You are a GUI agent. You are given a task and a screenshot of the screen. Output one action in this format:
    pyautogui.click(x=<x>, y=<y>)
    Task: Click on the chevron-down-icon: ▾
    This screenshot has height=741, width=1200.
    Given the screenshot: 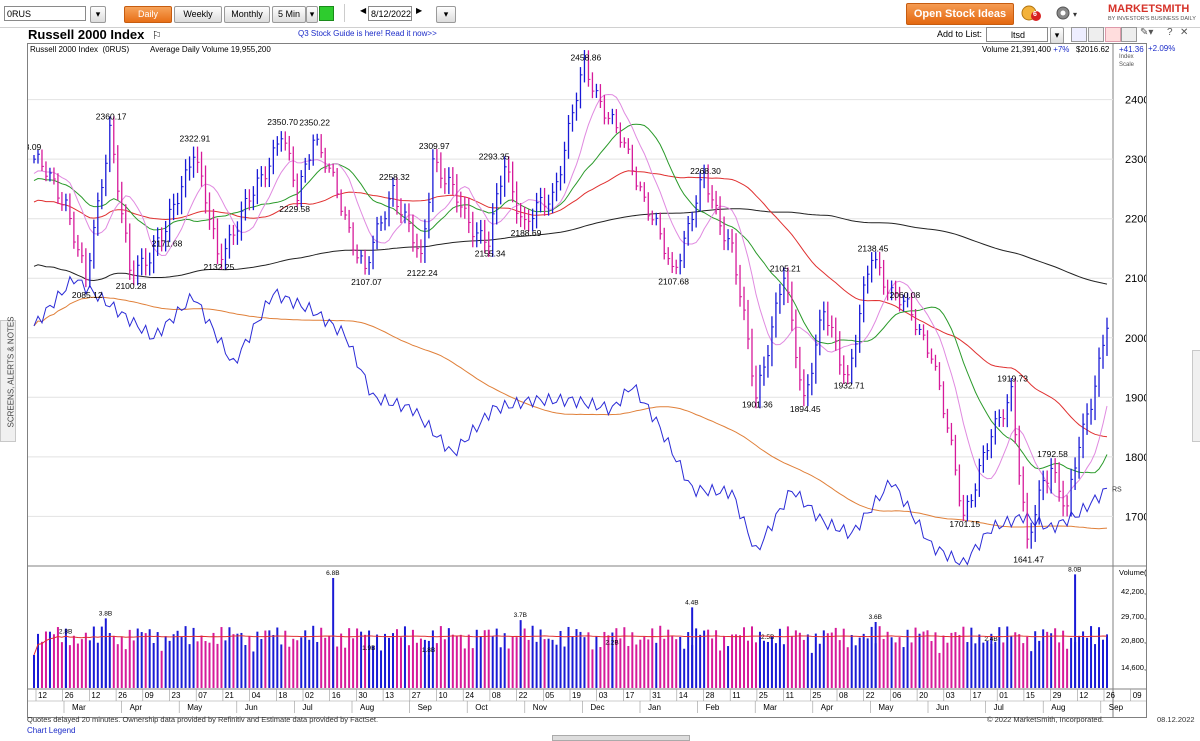 What is the action you would take?
    pyautogui.click(x=312, y=14)
    